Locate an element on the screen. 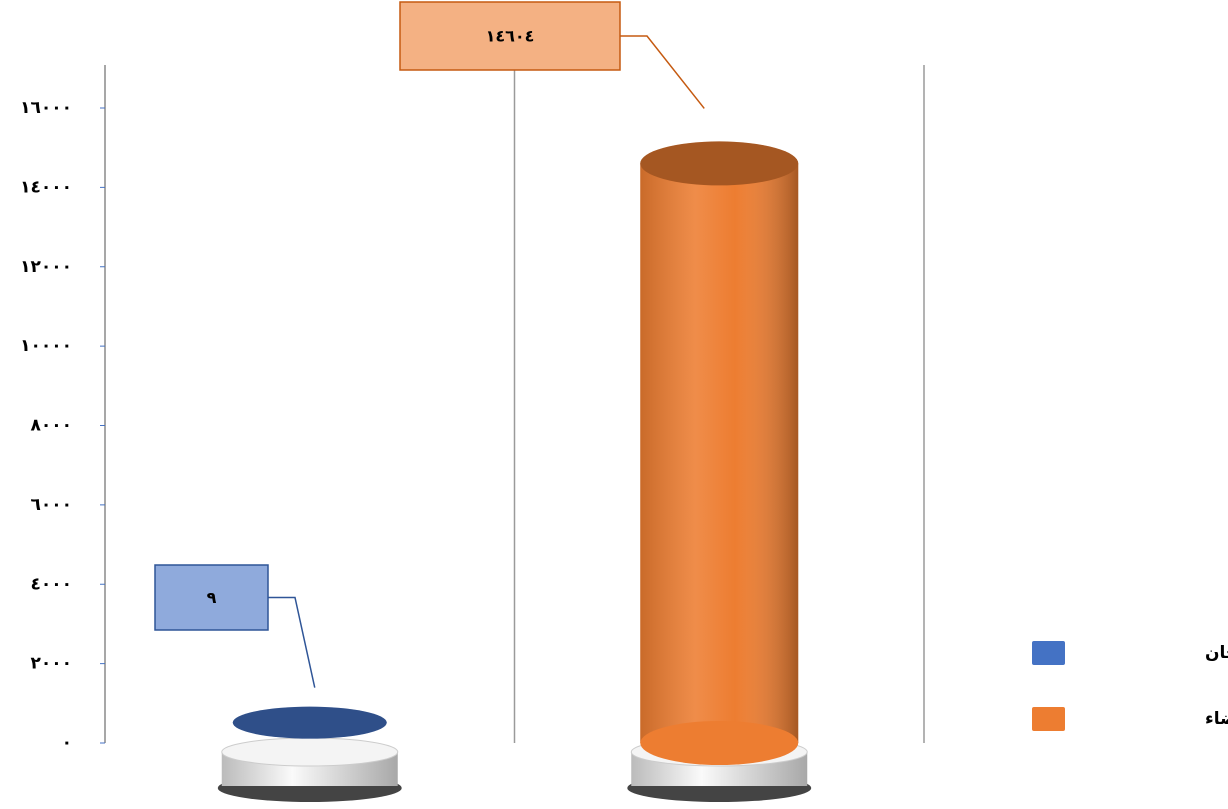 Image resolution: width=1228 pixels, height=809 pixels. bar-shade is located at coordinates (719, 453).